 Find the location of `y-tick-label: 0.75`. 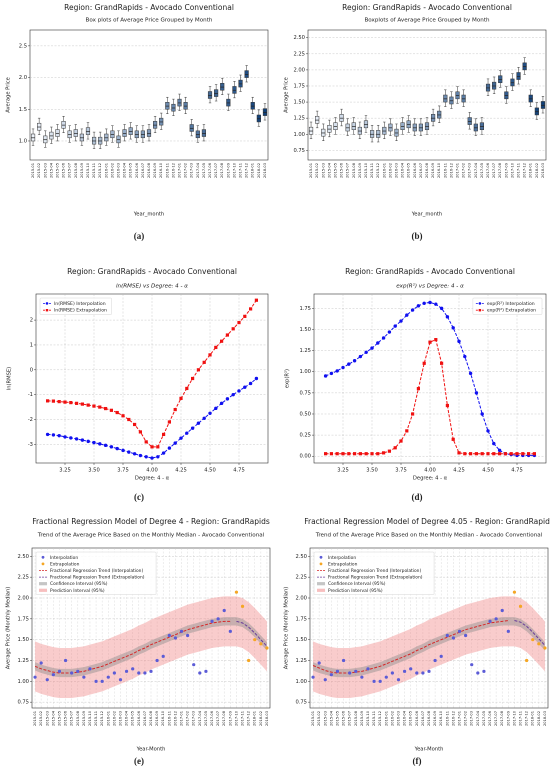

y-tick-label: 0.75 is located at coordinates (301, 703).